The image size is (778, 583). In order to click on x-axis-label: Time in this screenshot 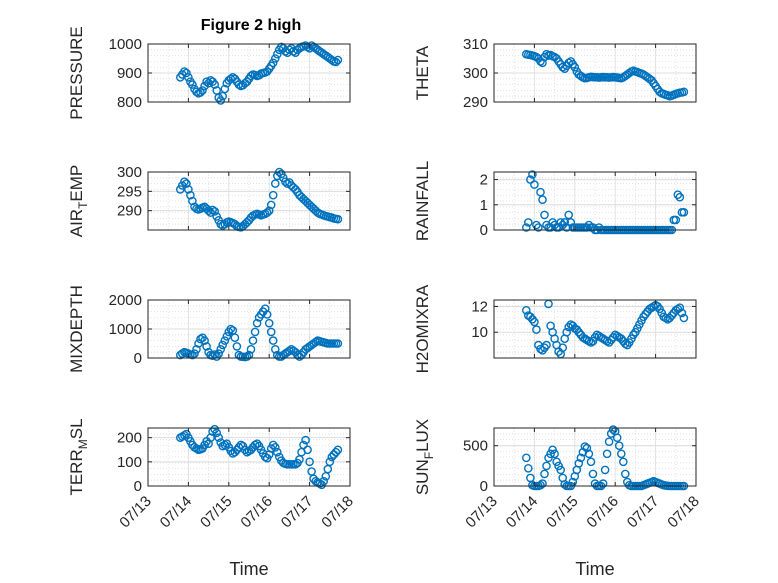, I will do `click(248, 569)`.